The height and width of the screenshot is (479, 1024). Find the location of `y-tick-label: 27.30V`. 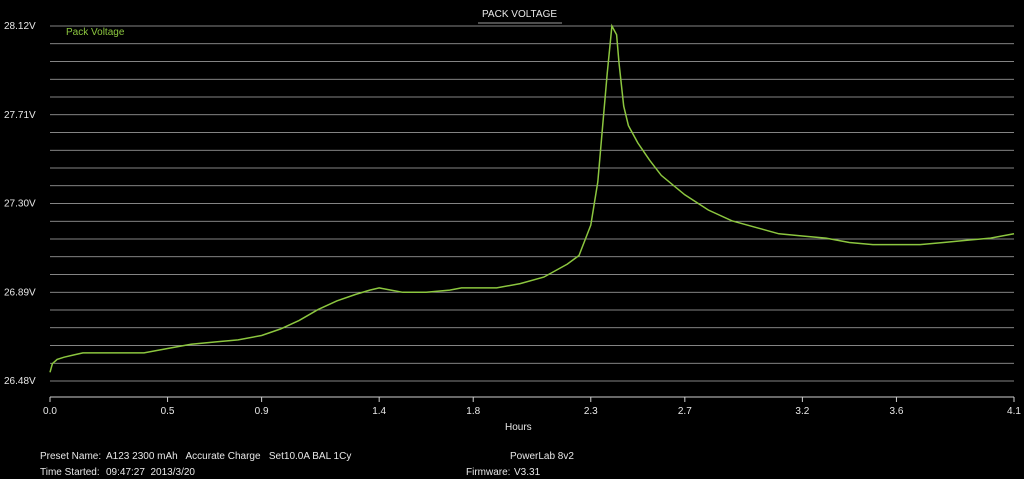

y-tick-label: 27.30V is located at coordinates (20, 204).